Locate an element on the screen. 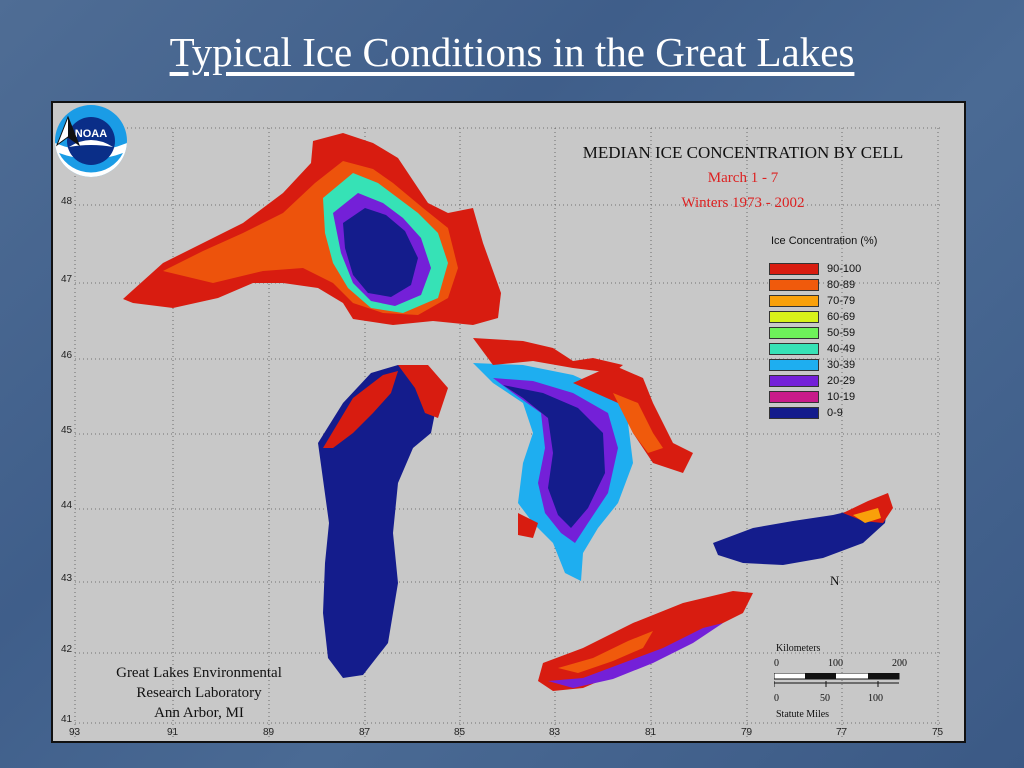 Image resolution: width=1024 pixels, height=768 pixels. lake-ontario is located at coordinates (803, 529).